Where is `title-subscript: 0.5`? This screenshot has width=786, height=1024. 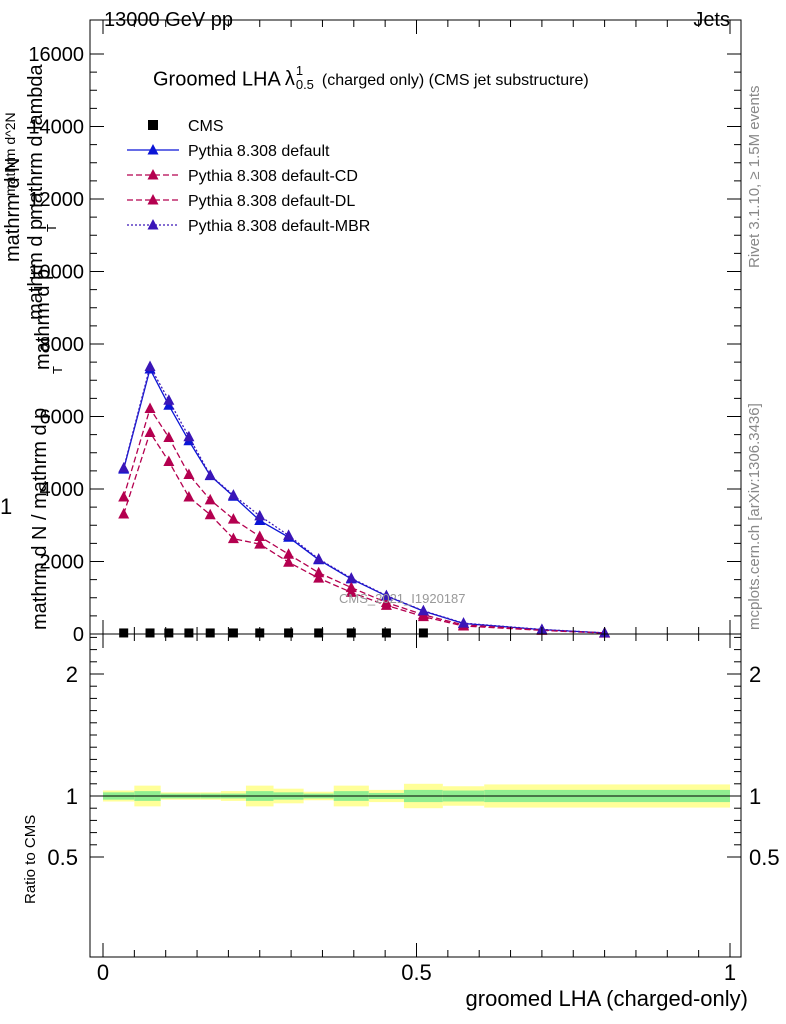 title-subscript: 0.5 is located at coordinates (304, 84).